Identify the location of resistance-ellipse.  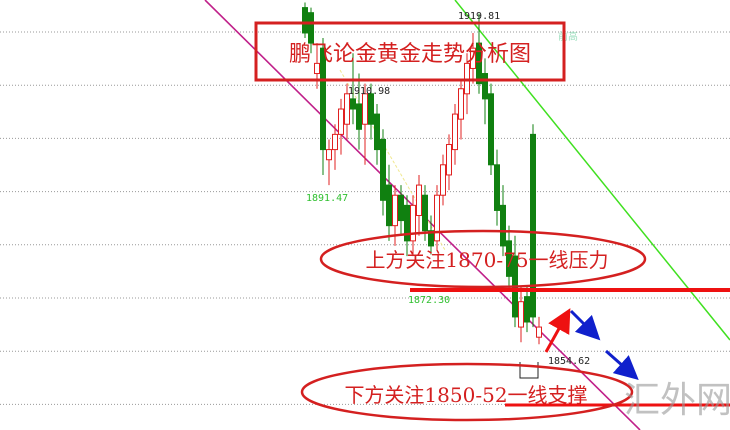
(483, 259).